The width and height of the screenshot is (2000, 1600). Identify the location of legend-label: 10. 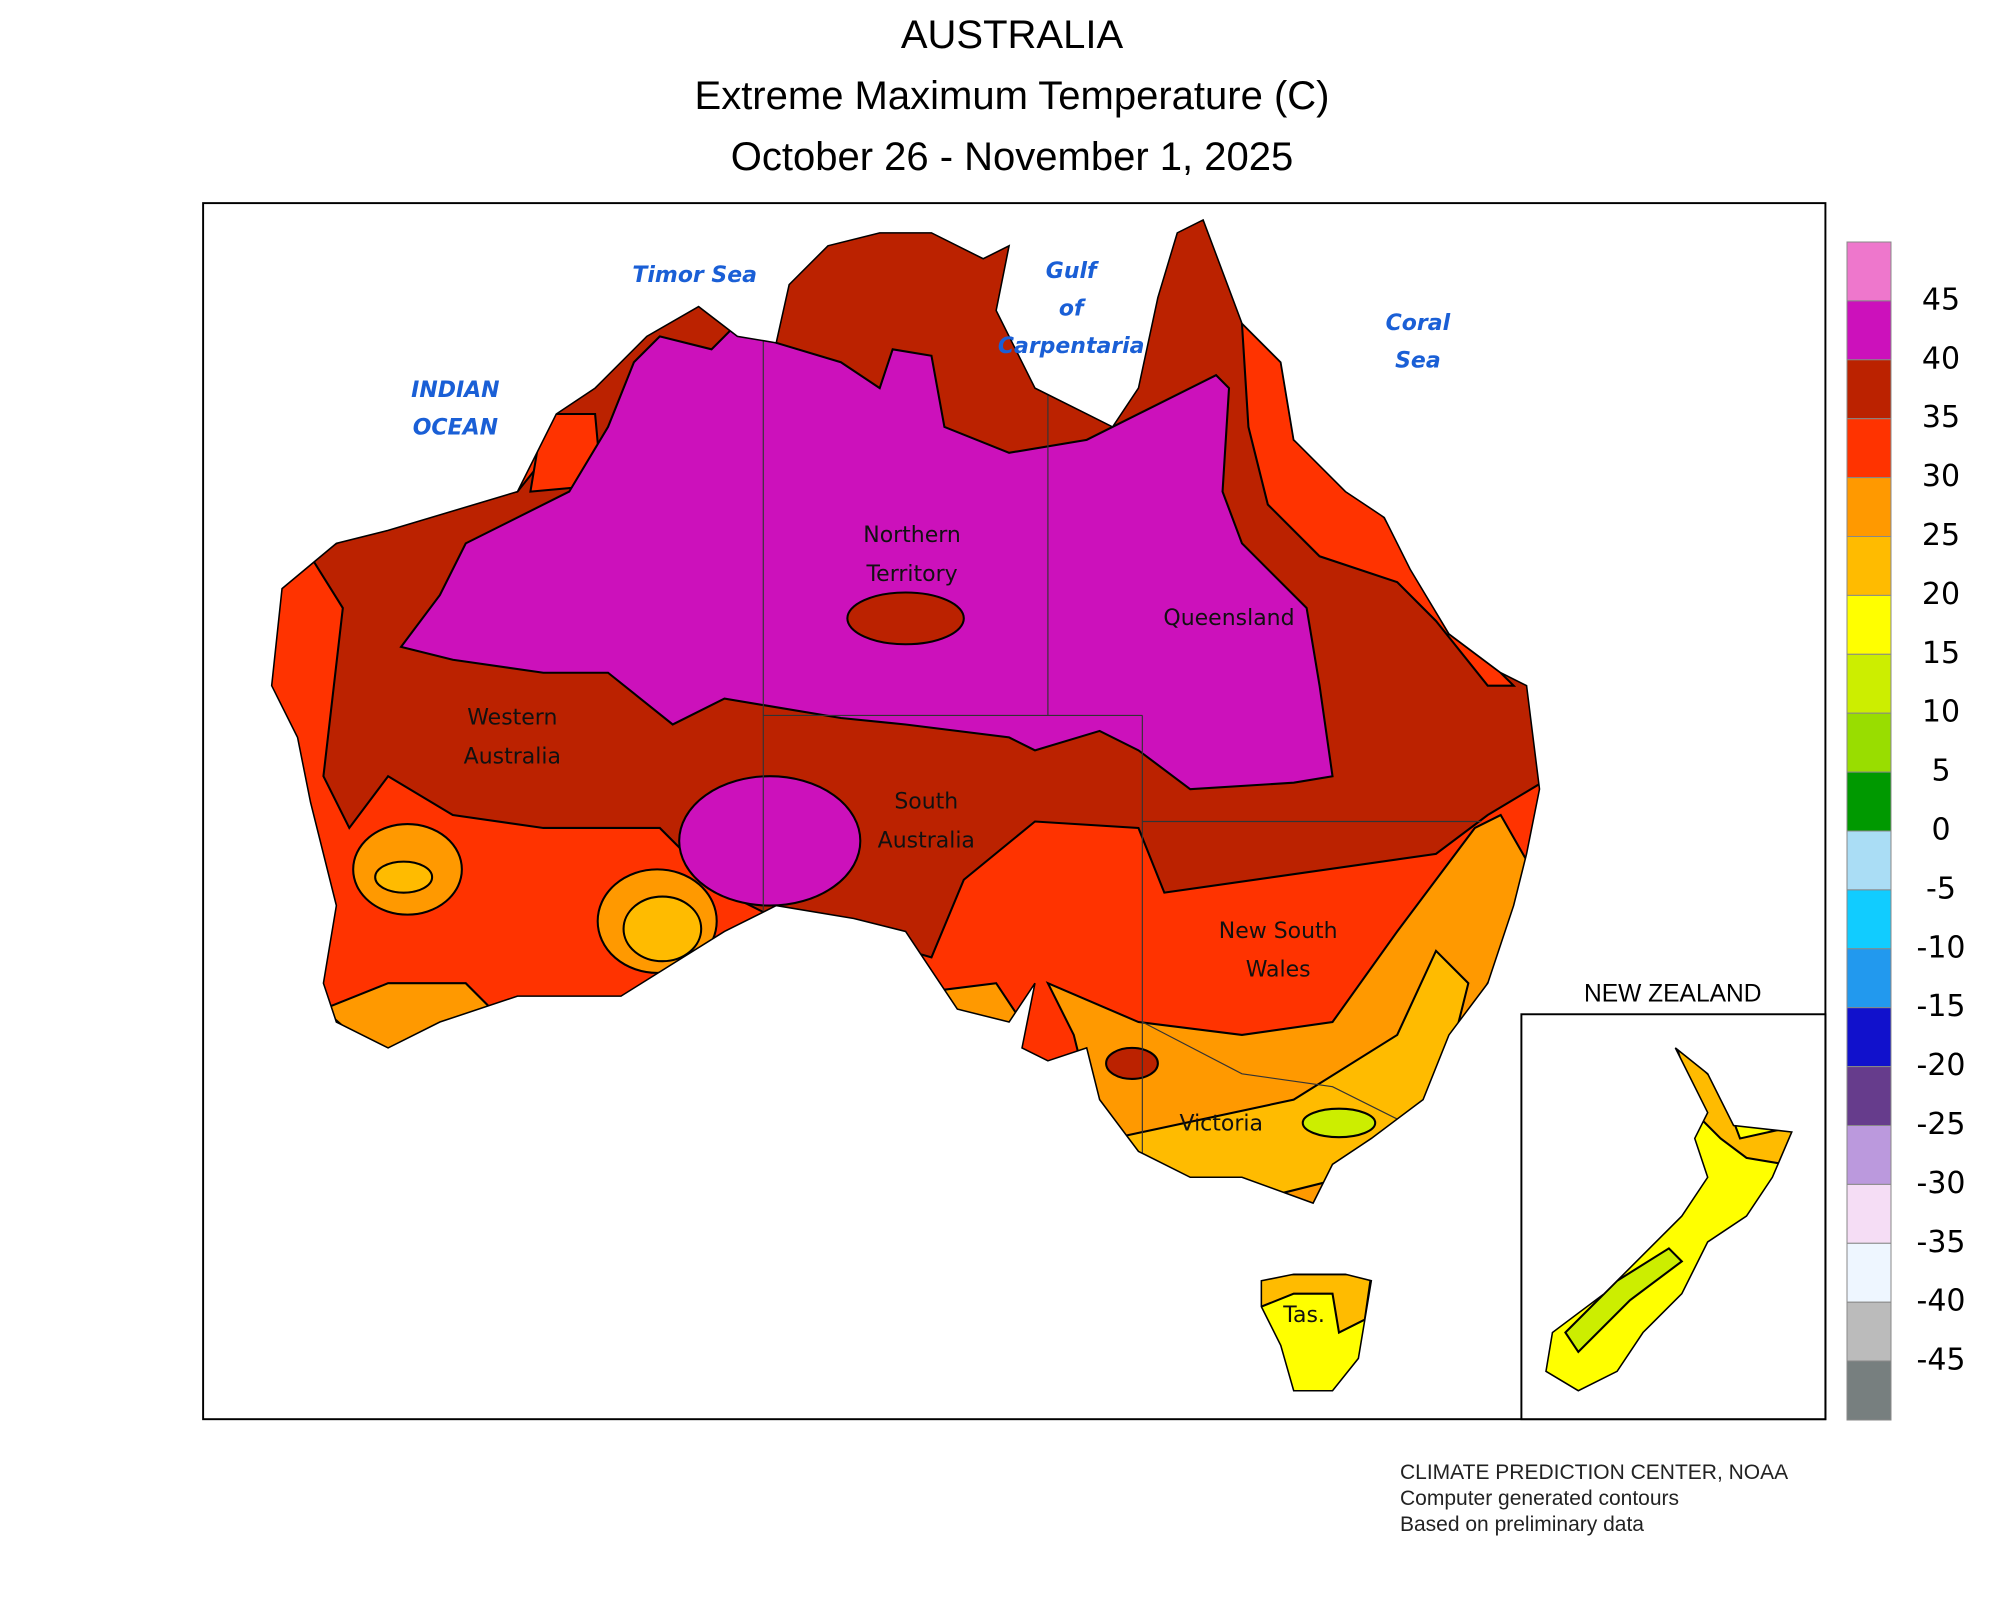
(1941, 712).